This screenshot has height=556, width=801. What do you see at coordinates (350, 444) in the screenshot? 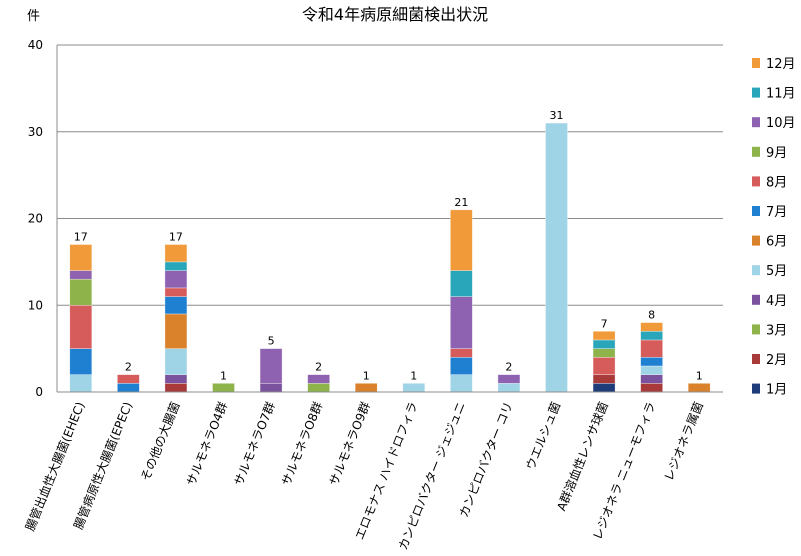
I see `x-tick-label: サルモネラO9群` at bounding box center [350, 444].